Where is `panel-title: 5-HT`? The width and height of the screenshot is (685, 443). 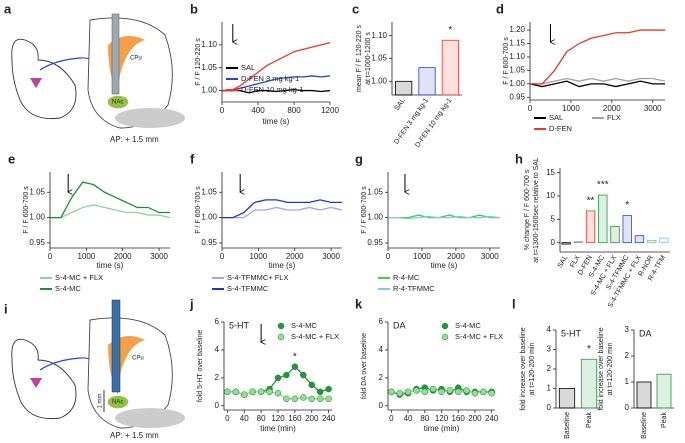 panel-title: 5-HT is located at coordinates (571, 333).